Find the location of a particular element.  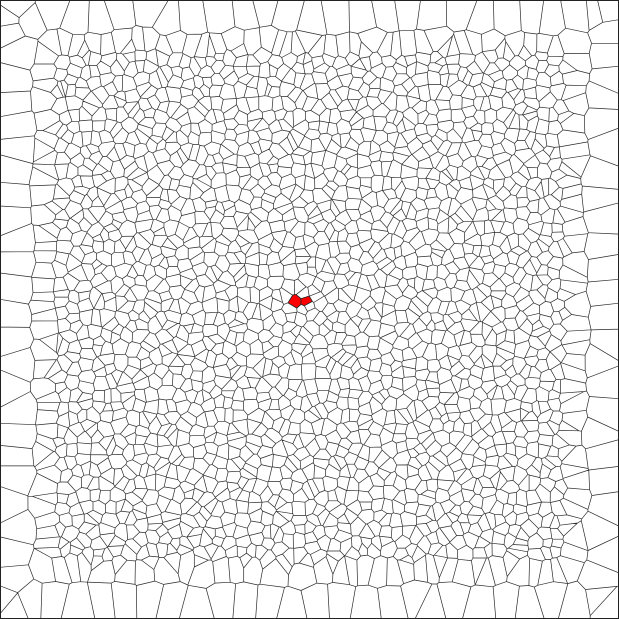

highlighted-cells is located at coordinates (300, 301).